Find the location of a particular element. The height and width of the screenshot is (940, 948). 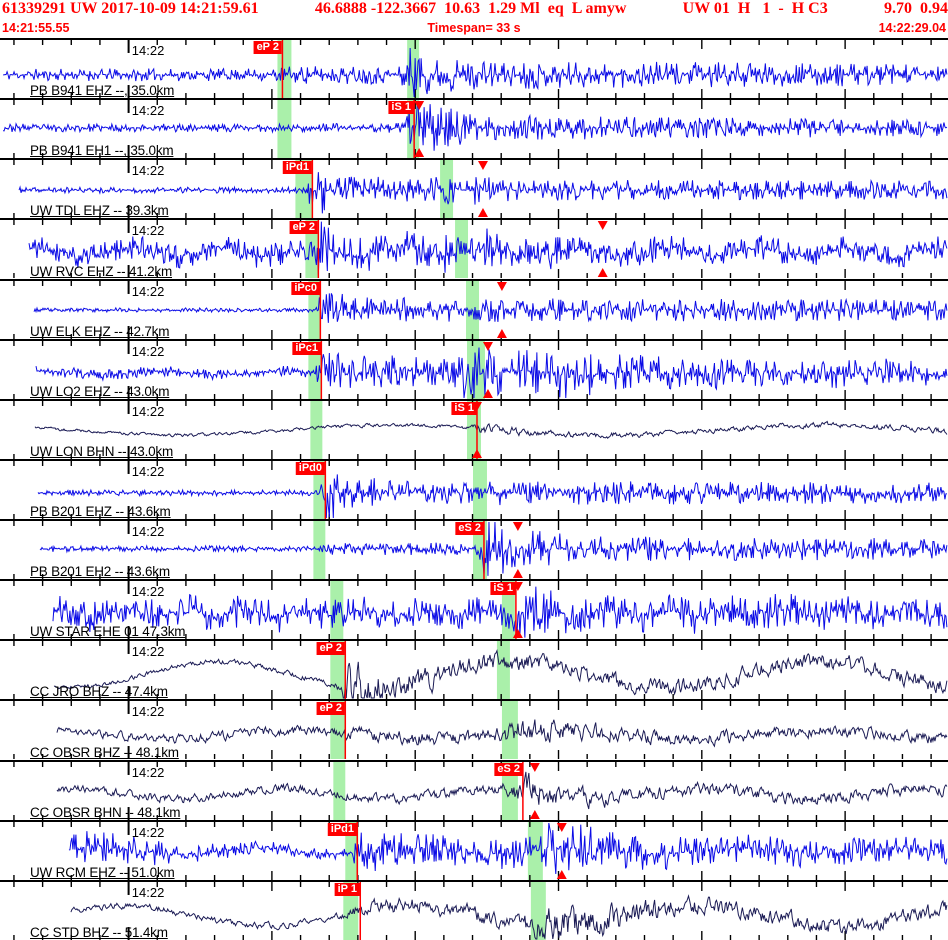

trace-row: 14:22 iS 1 PB B941 EH1 --, 35.0km is located at coordinates (474, 128).